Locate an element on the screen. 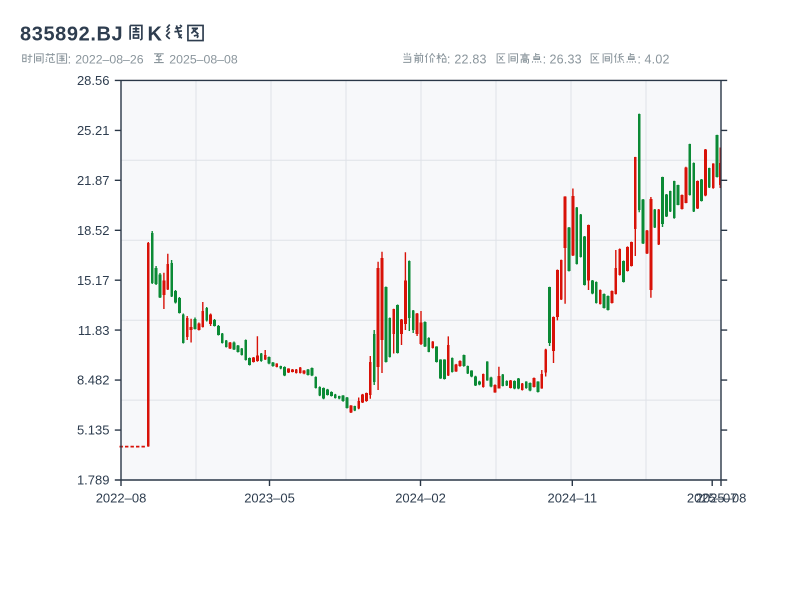 The width and height of the screenshot is (800, 600). svg-text: 4.02 is located at coordinates (657, 60).